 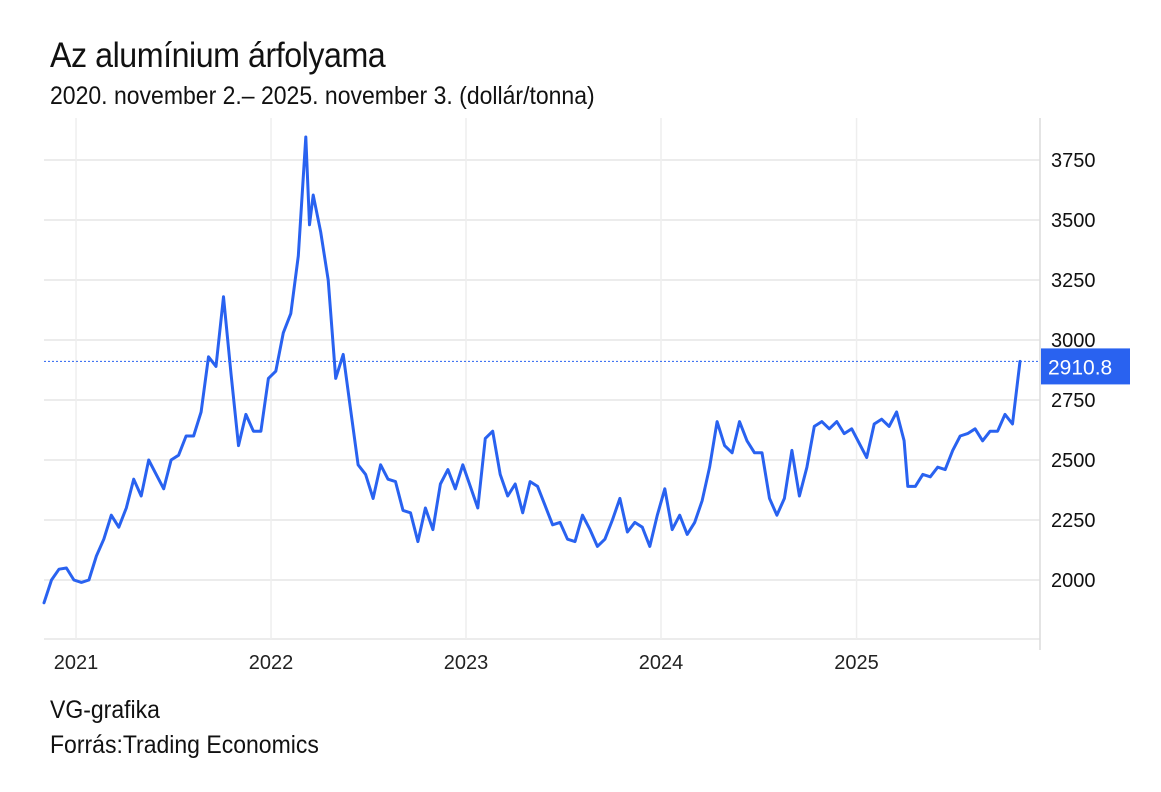 I want to click on source-text: Forrás:Trading Economics, so click(x=184, y=745).